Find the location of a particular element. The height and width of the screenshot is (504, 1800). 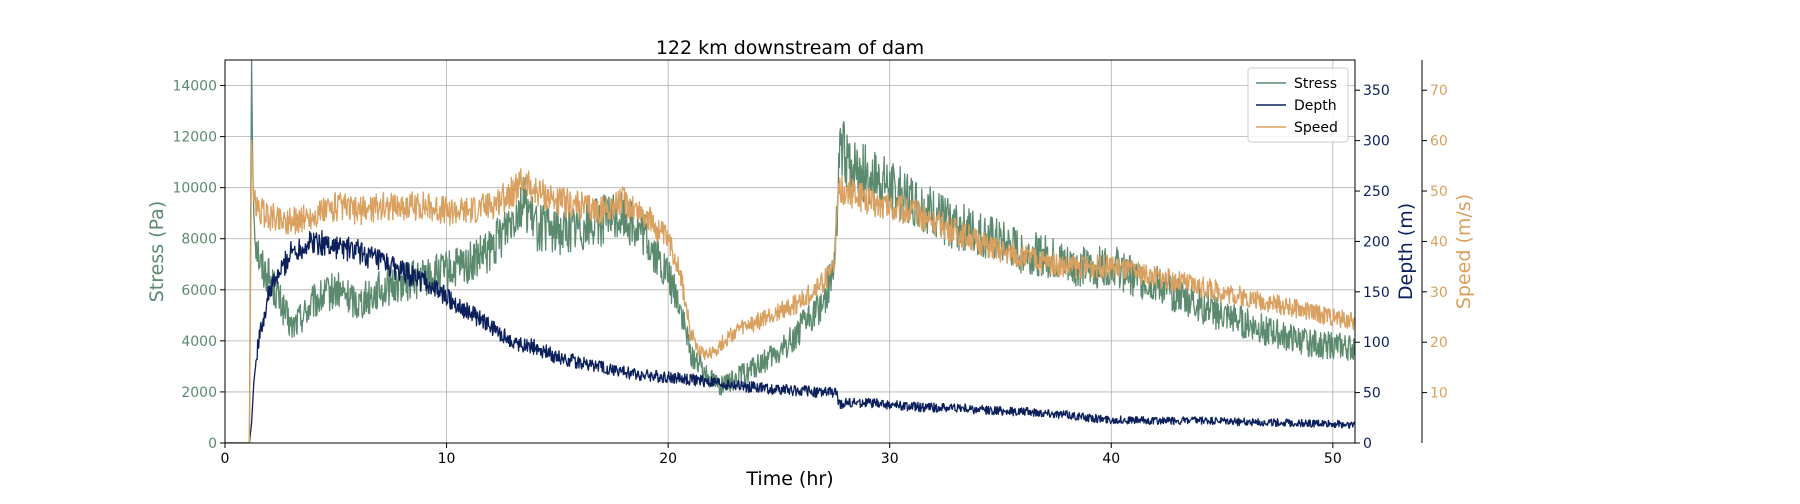

x-tick-label: 20 is located at coordinates (668, 459).